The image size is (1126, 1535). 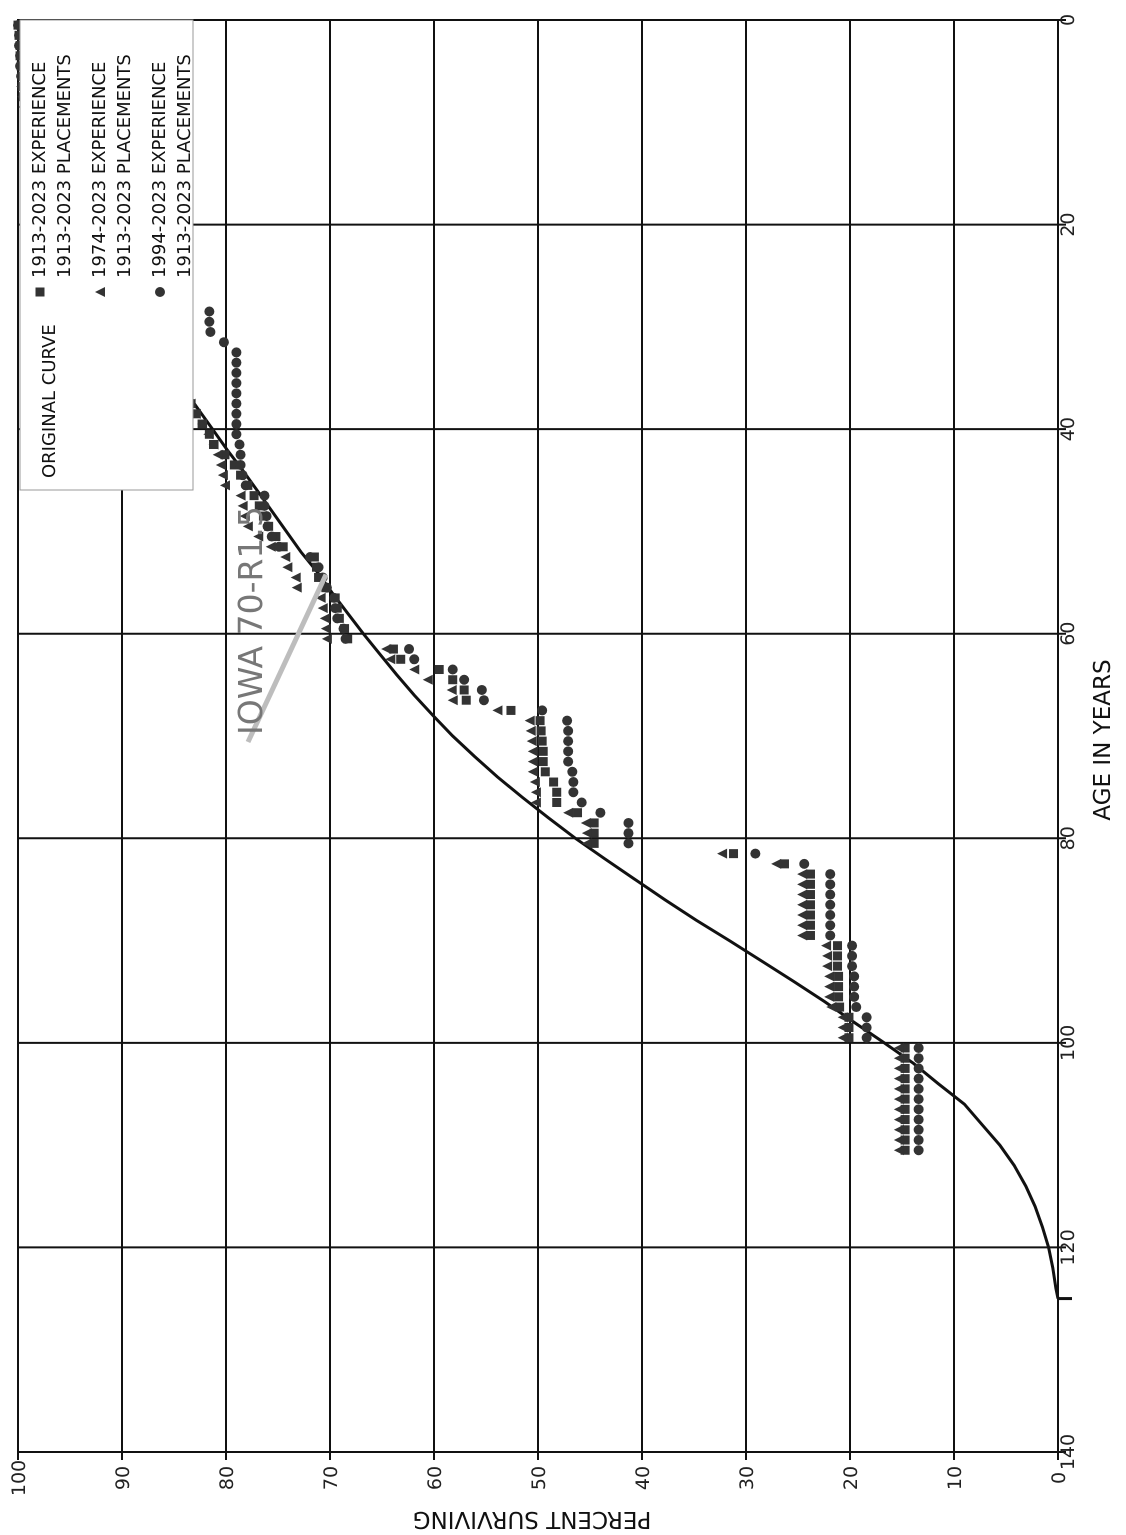 I want to click on age-tick-label: 40, so click(x=1068, y=429).